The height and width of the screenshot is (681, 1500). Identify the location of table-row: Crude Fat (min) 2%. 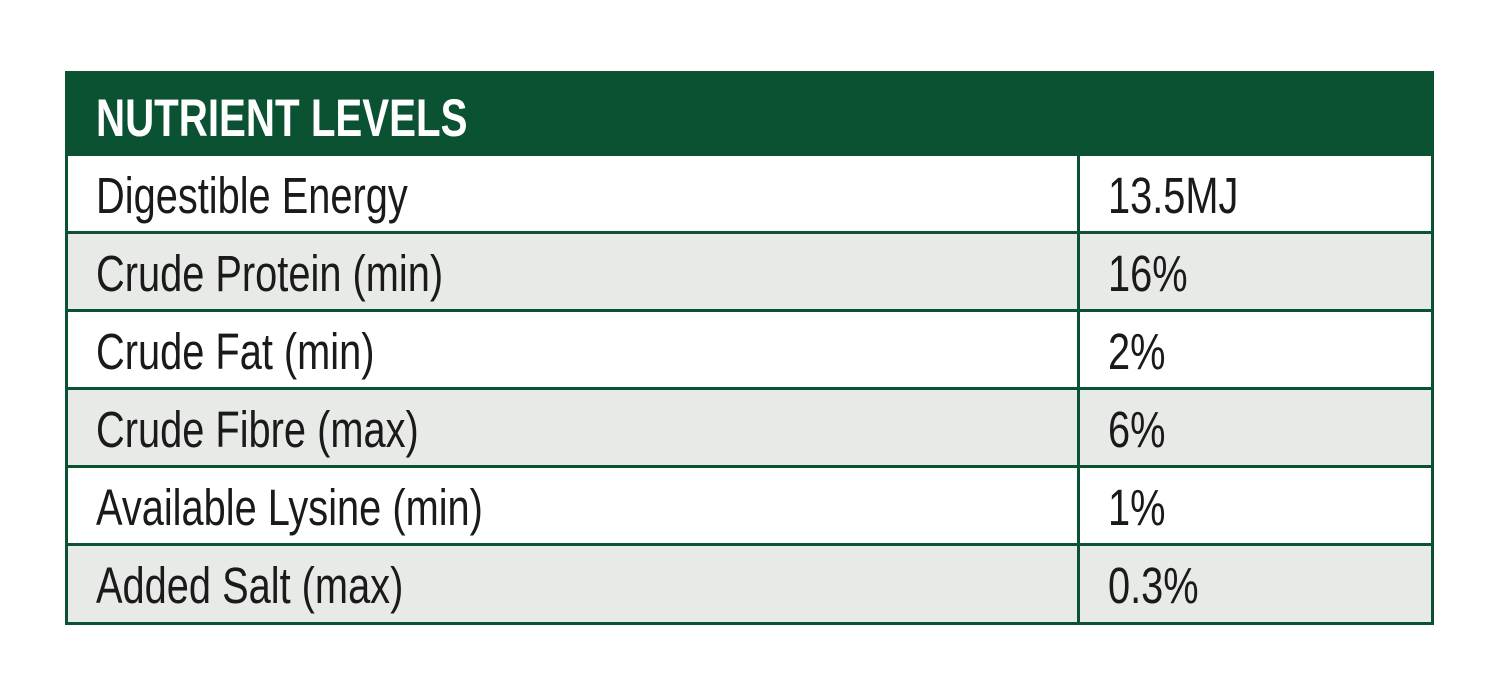
(749, 348).